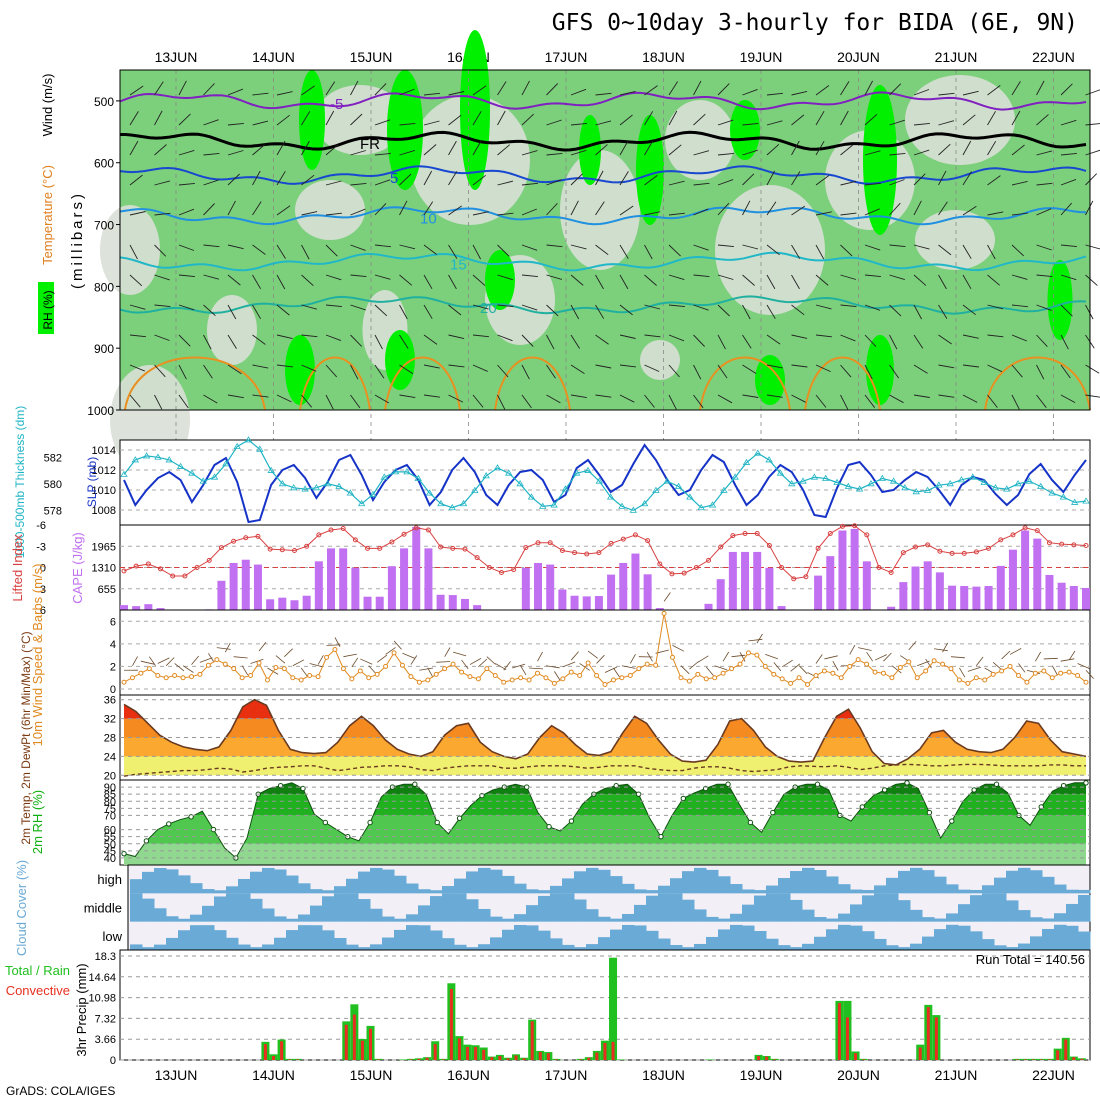  What do you see at coordinates (53, 511) in the screenshot?
I see `y-tick-label: 578` at bounding box center [53, 511].